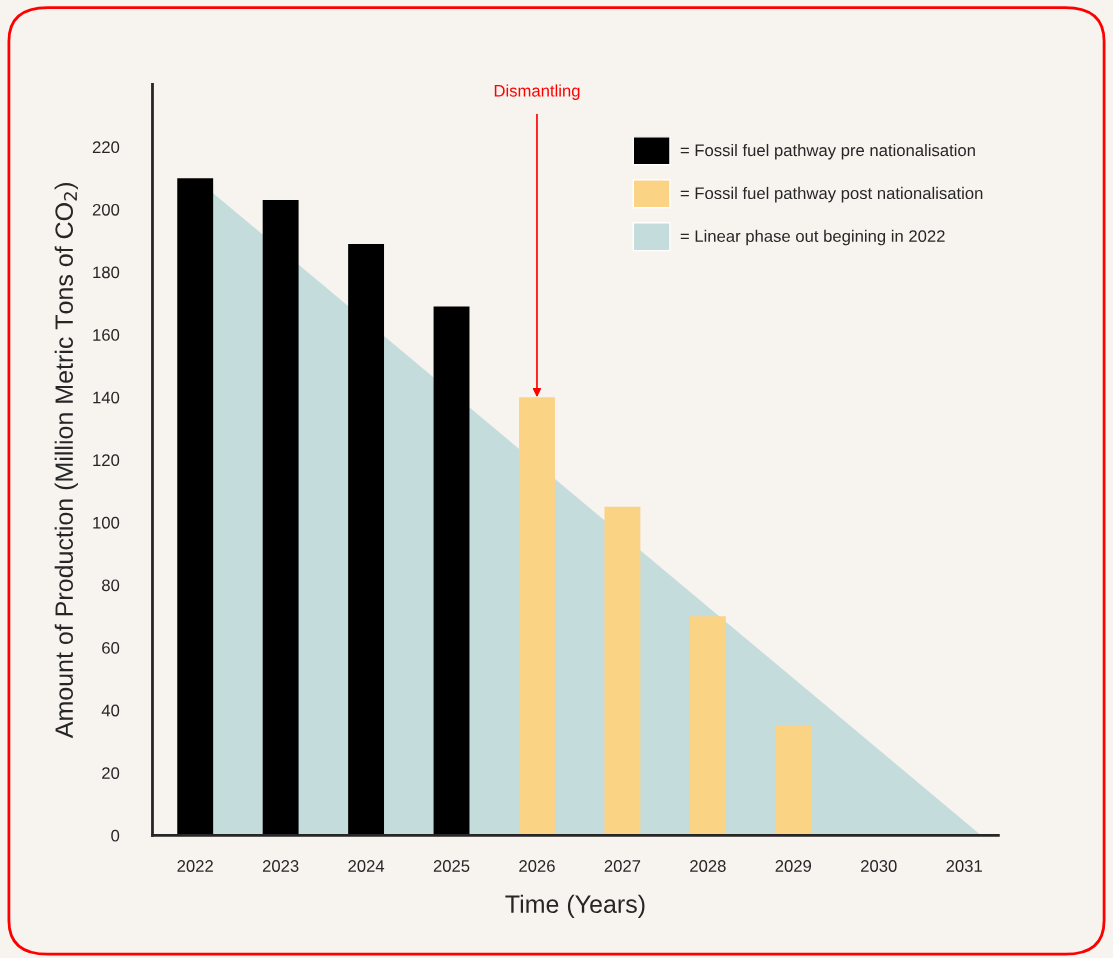  What do you see at coordinates (280, 866) in the screenshot?
I see `x-tick-label: 2023` at bounding box center [280, 866].